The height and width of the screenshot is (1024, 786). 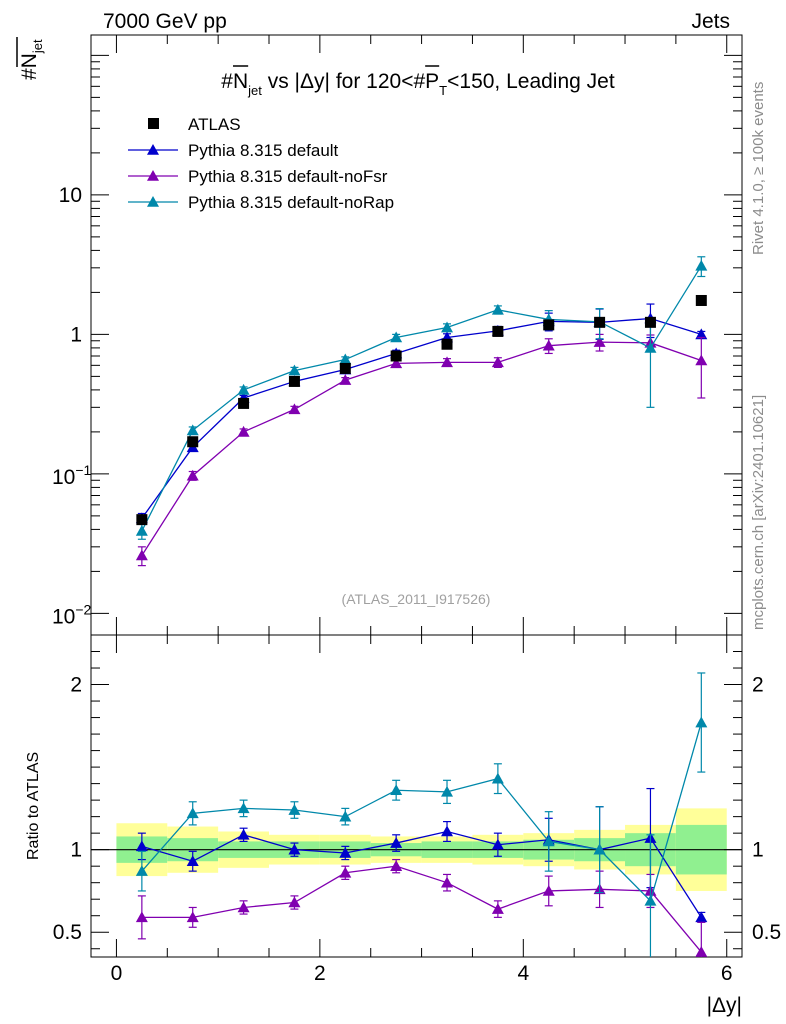 What do you see at coordinates (320, 973) in the screenshot?
I see `x-tick-label: 2` at bounding box center [320, 973].